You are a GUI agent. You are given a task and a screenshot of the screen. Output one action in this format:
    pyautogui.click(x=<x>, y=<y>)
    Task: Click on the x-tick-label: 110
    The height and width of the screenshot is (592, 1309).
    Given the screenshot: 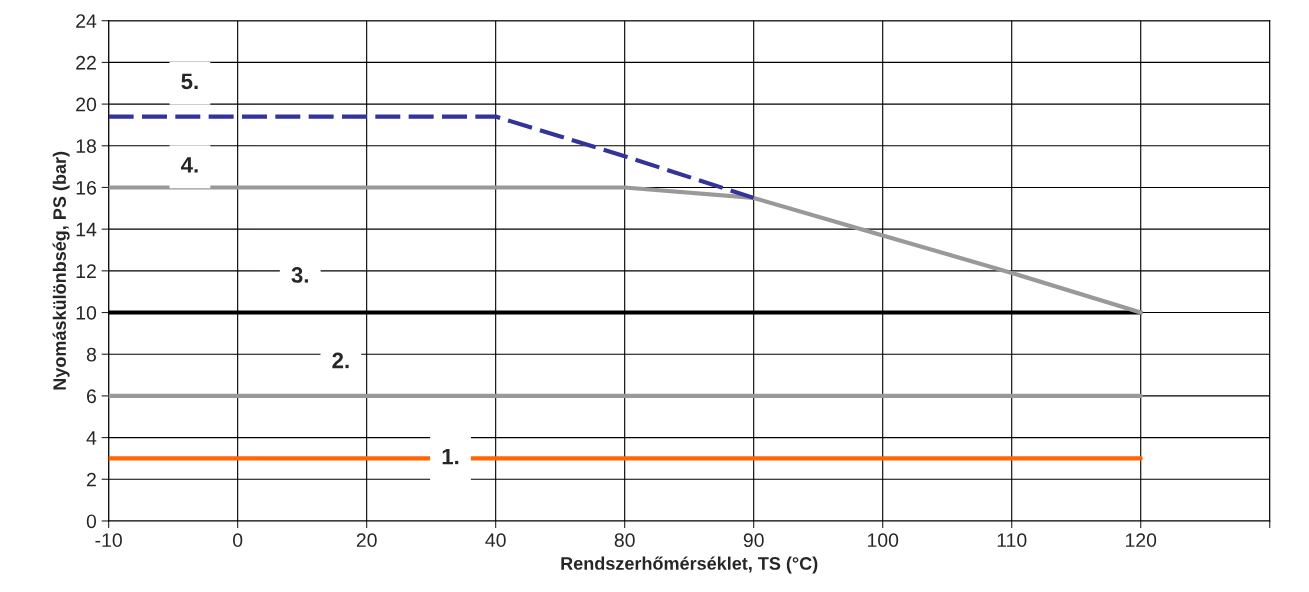 What is the action you would take?
    pyautogui.click(x=1012, y=540)
    